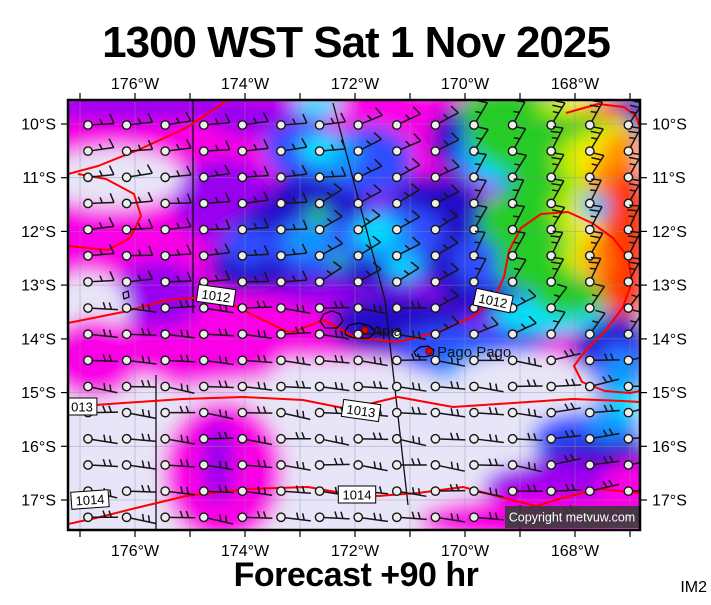  What do you see at coordinates (318, 215) in the screenshot?
I see `rain-blob` at bounding box center [318, 215].